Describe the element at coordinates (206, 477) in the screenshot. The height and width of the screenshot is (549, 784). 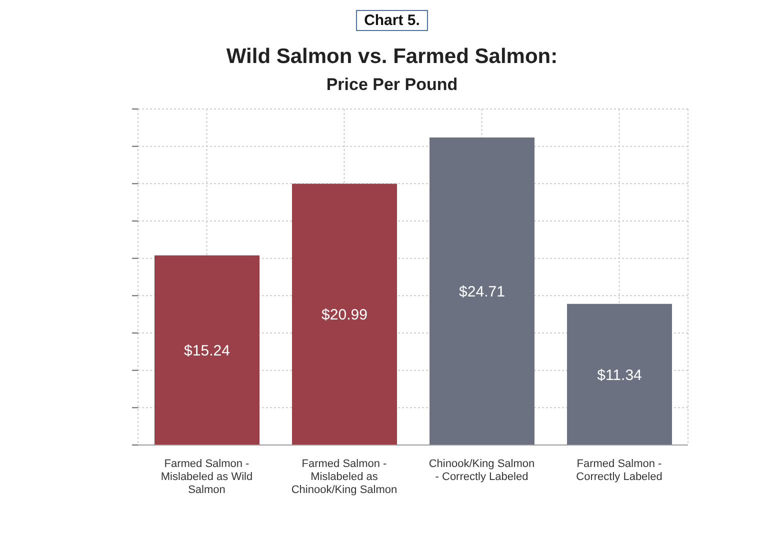
I see `x-tick-label: Farmed Salmon - Mislabeled as Wild Salmon` at that location.